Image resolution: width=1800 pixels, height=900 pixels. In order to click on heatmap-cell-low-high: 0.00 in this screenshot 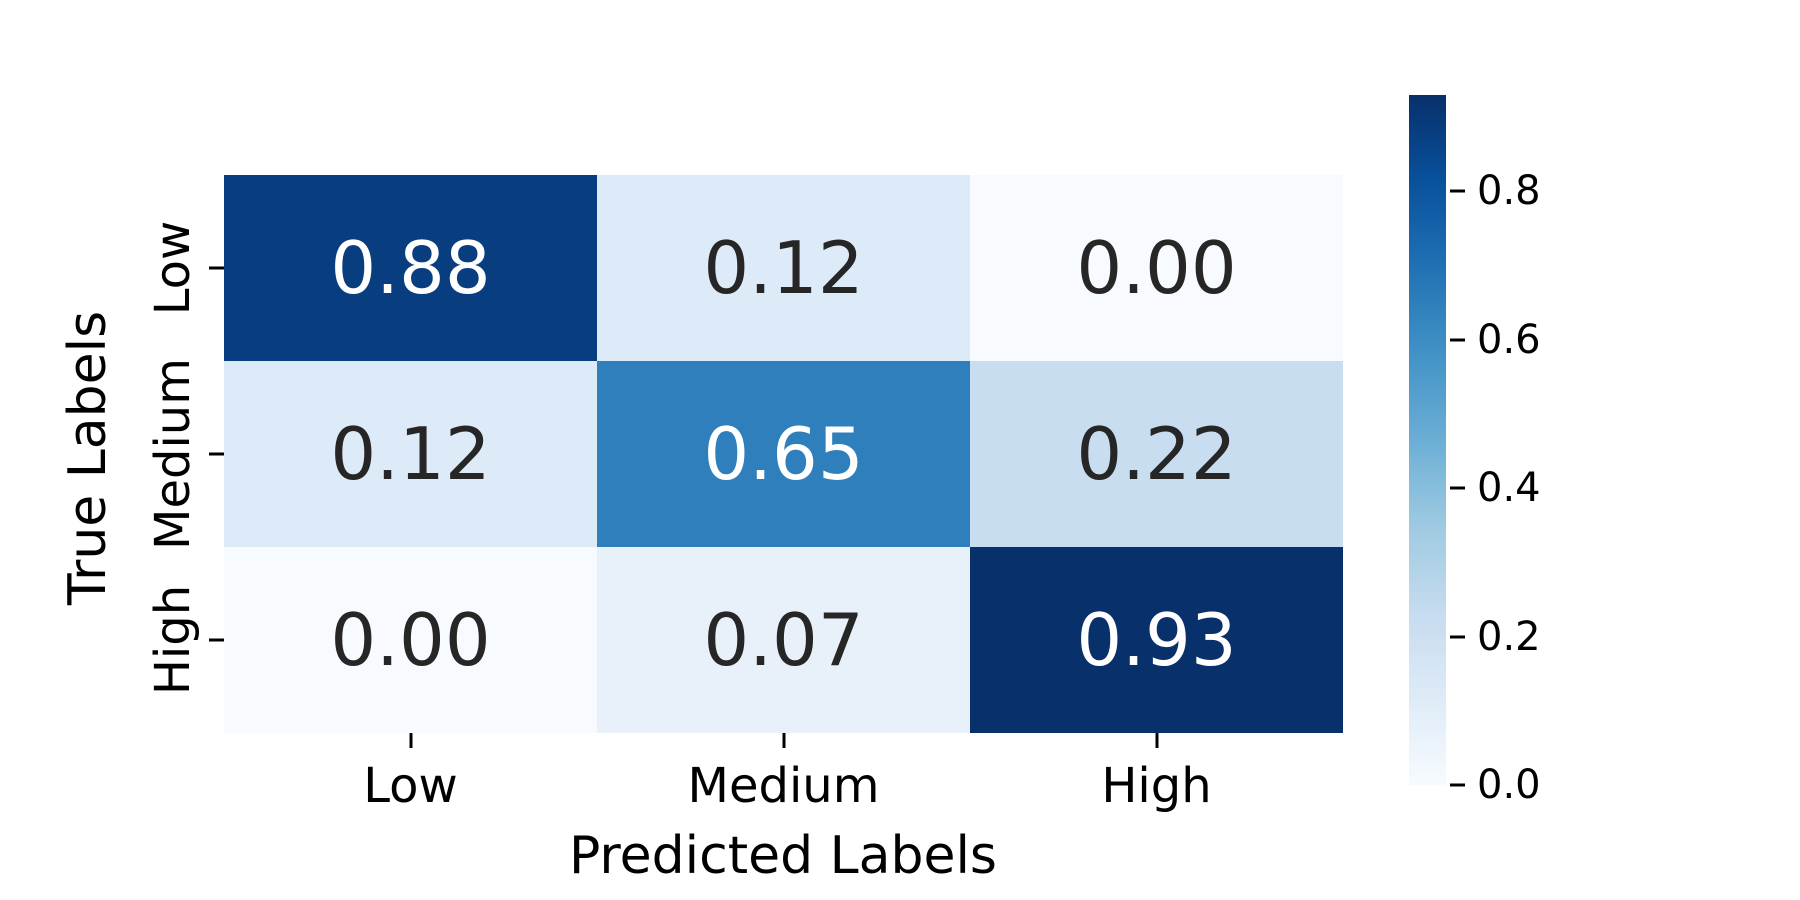, I will do `click(1156, 268)`.